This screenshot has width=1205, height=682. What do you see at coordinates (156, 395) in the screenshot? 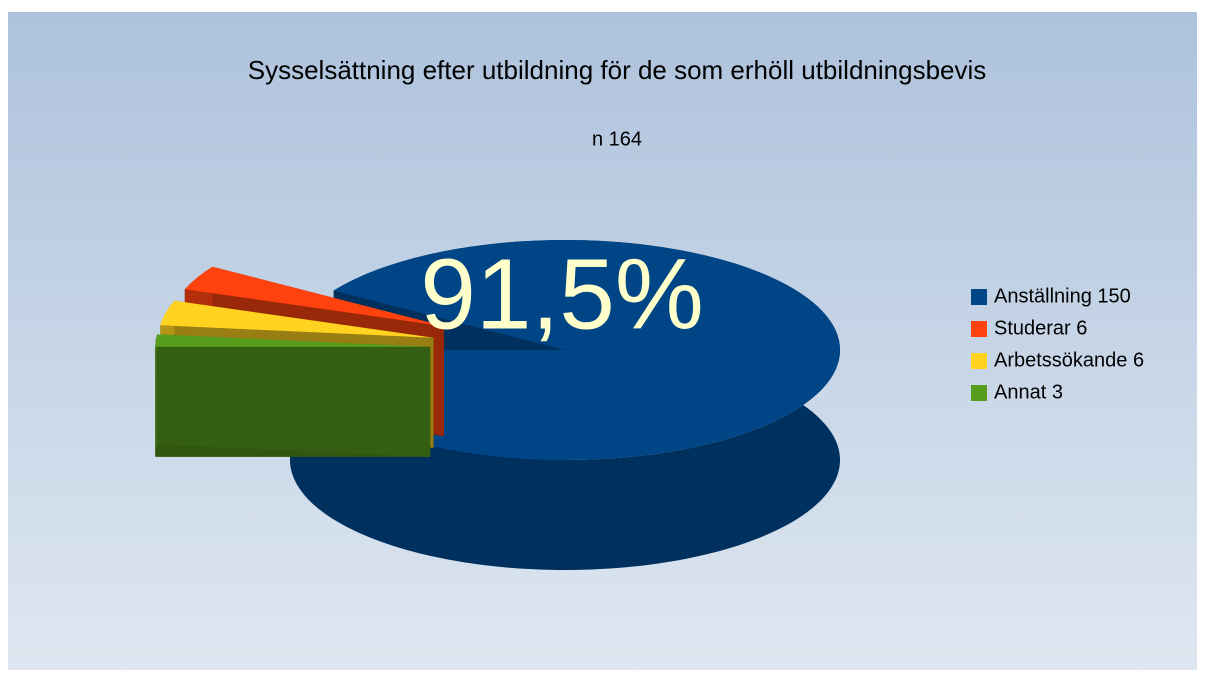
I see `slice-wall` at bounding box center [156, 395].